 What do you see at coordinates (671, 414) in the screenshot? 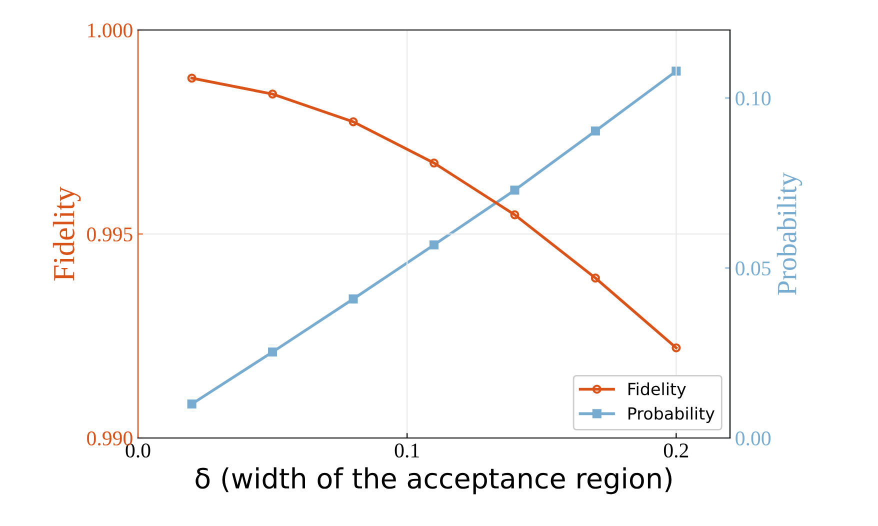
I see `legend-label: Probability` at bounding box center [671, 414].